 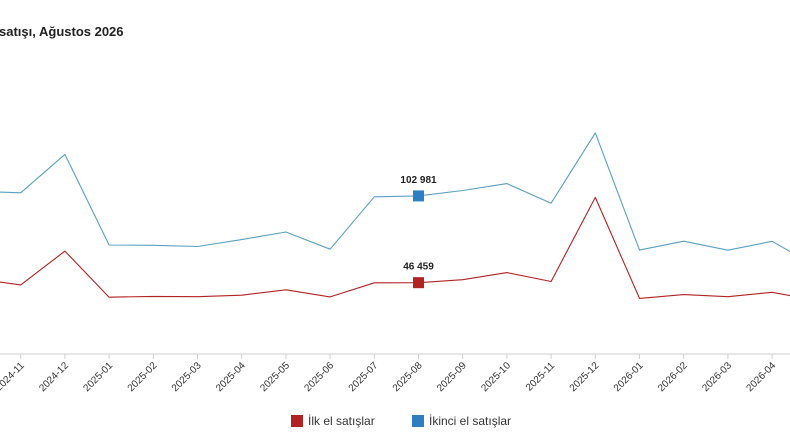 I want to click on legend-label: İlk el satışlar, so click(x=341, y=421).